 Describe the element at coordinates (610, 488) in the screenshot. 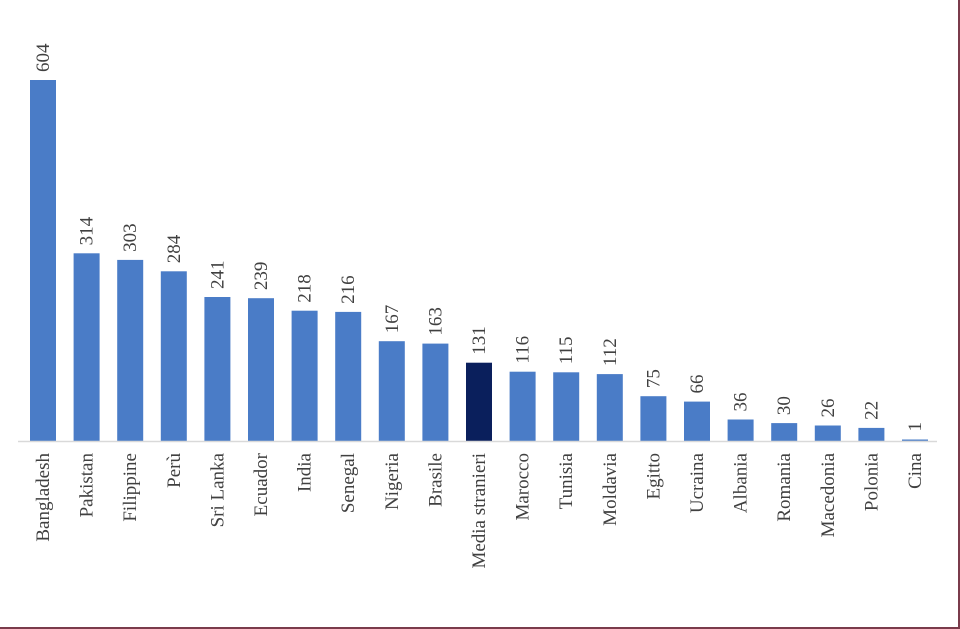

I see `category-label-moldavia: Moldavia` at that location.